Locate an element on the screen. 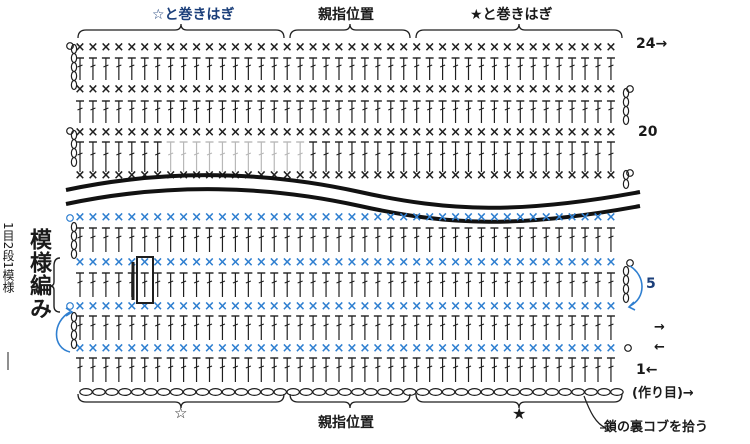 Image resolution: width=750 pixels, height=444 pixels. break-band is located at coordinates (353, 191).